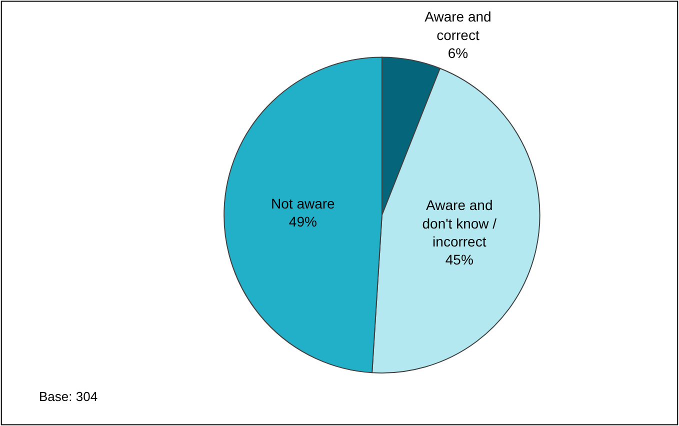  Describe the element at coordinates (303, 204) in the screenshot. I see `slice-label: Not aware` at that location.